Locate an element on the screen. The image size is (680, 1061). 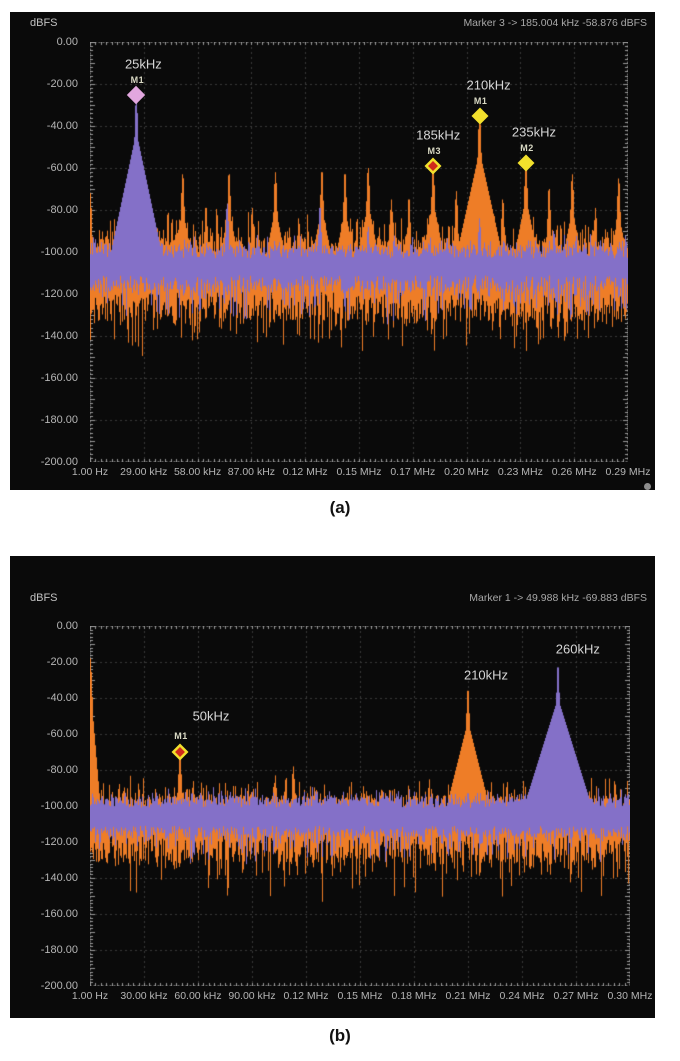
x-tick-label: 87.00 kHz is located at coordinates (251, 472).